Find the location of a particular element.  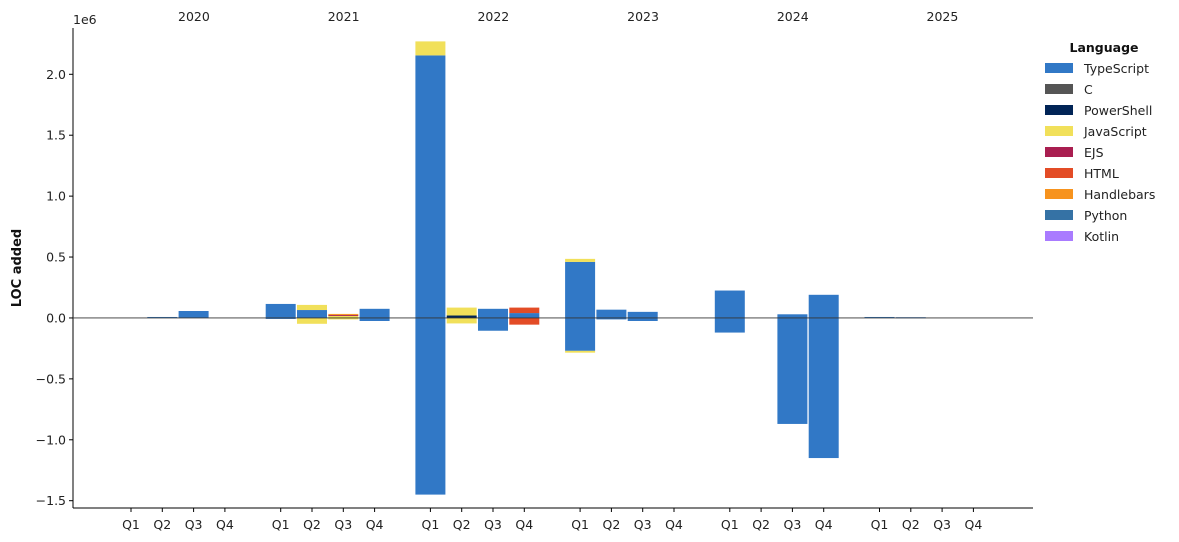

legend-swatch-python is located at coordinates (1059, 215).